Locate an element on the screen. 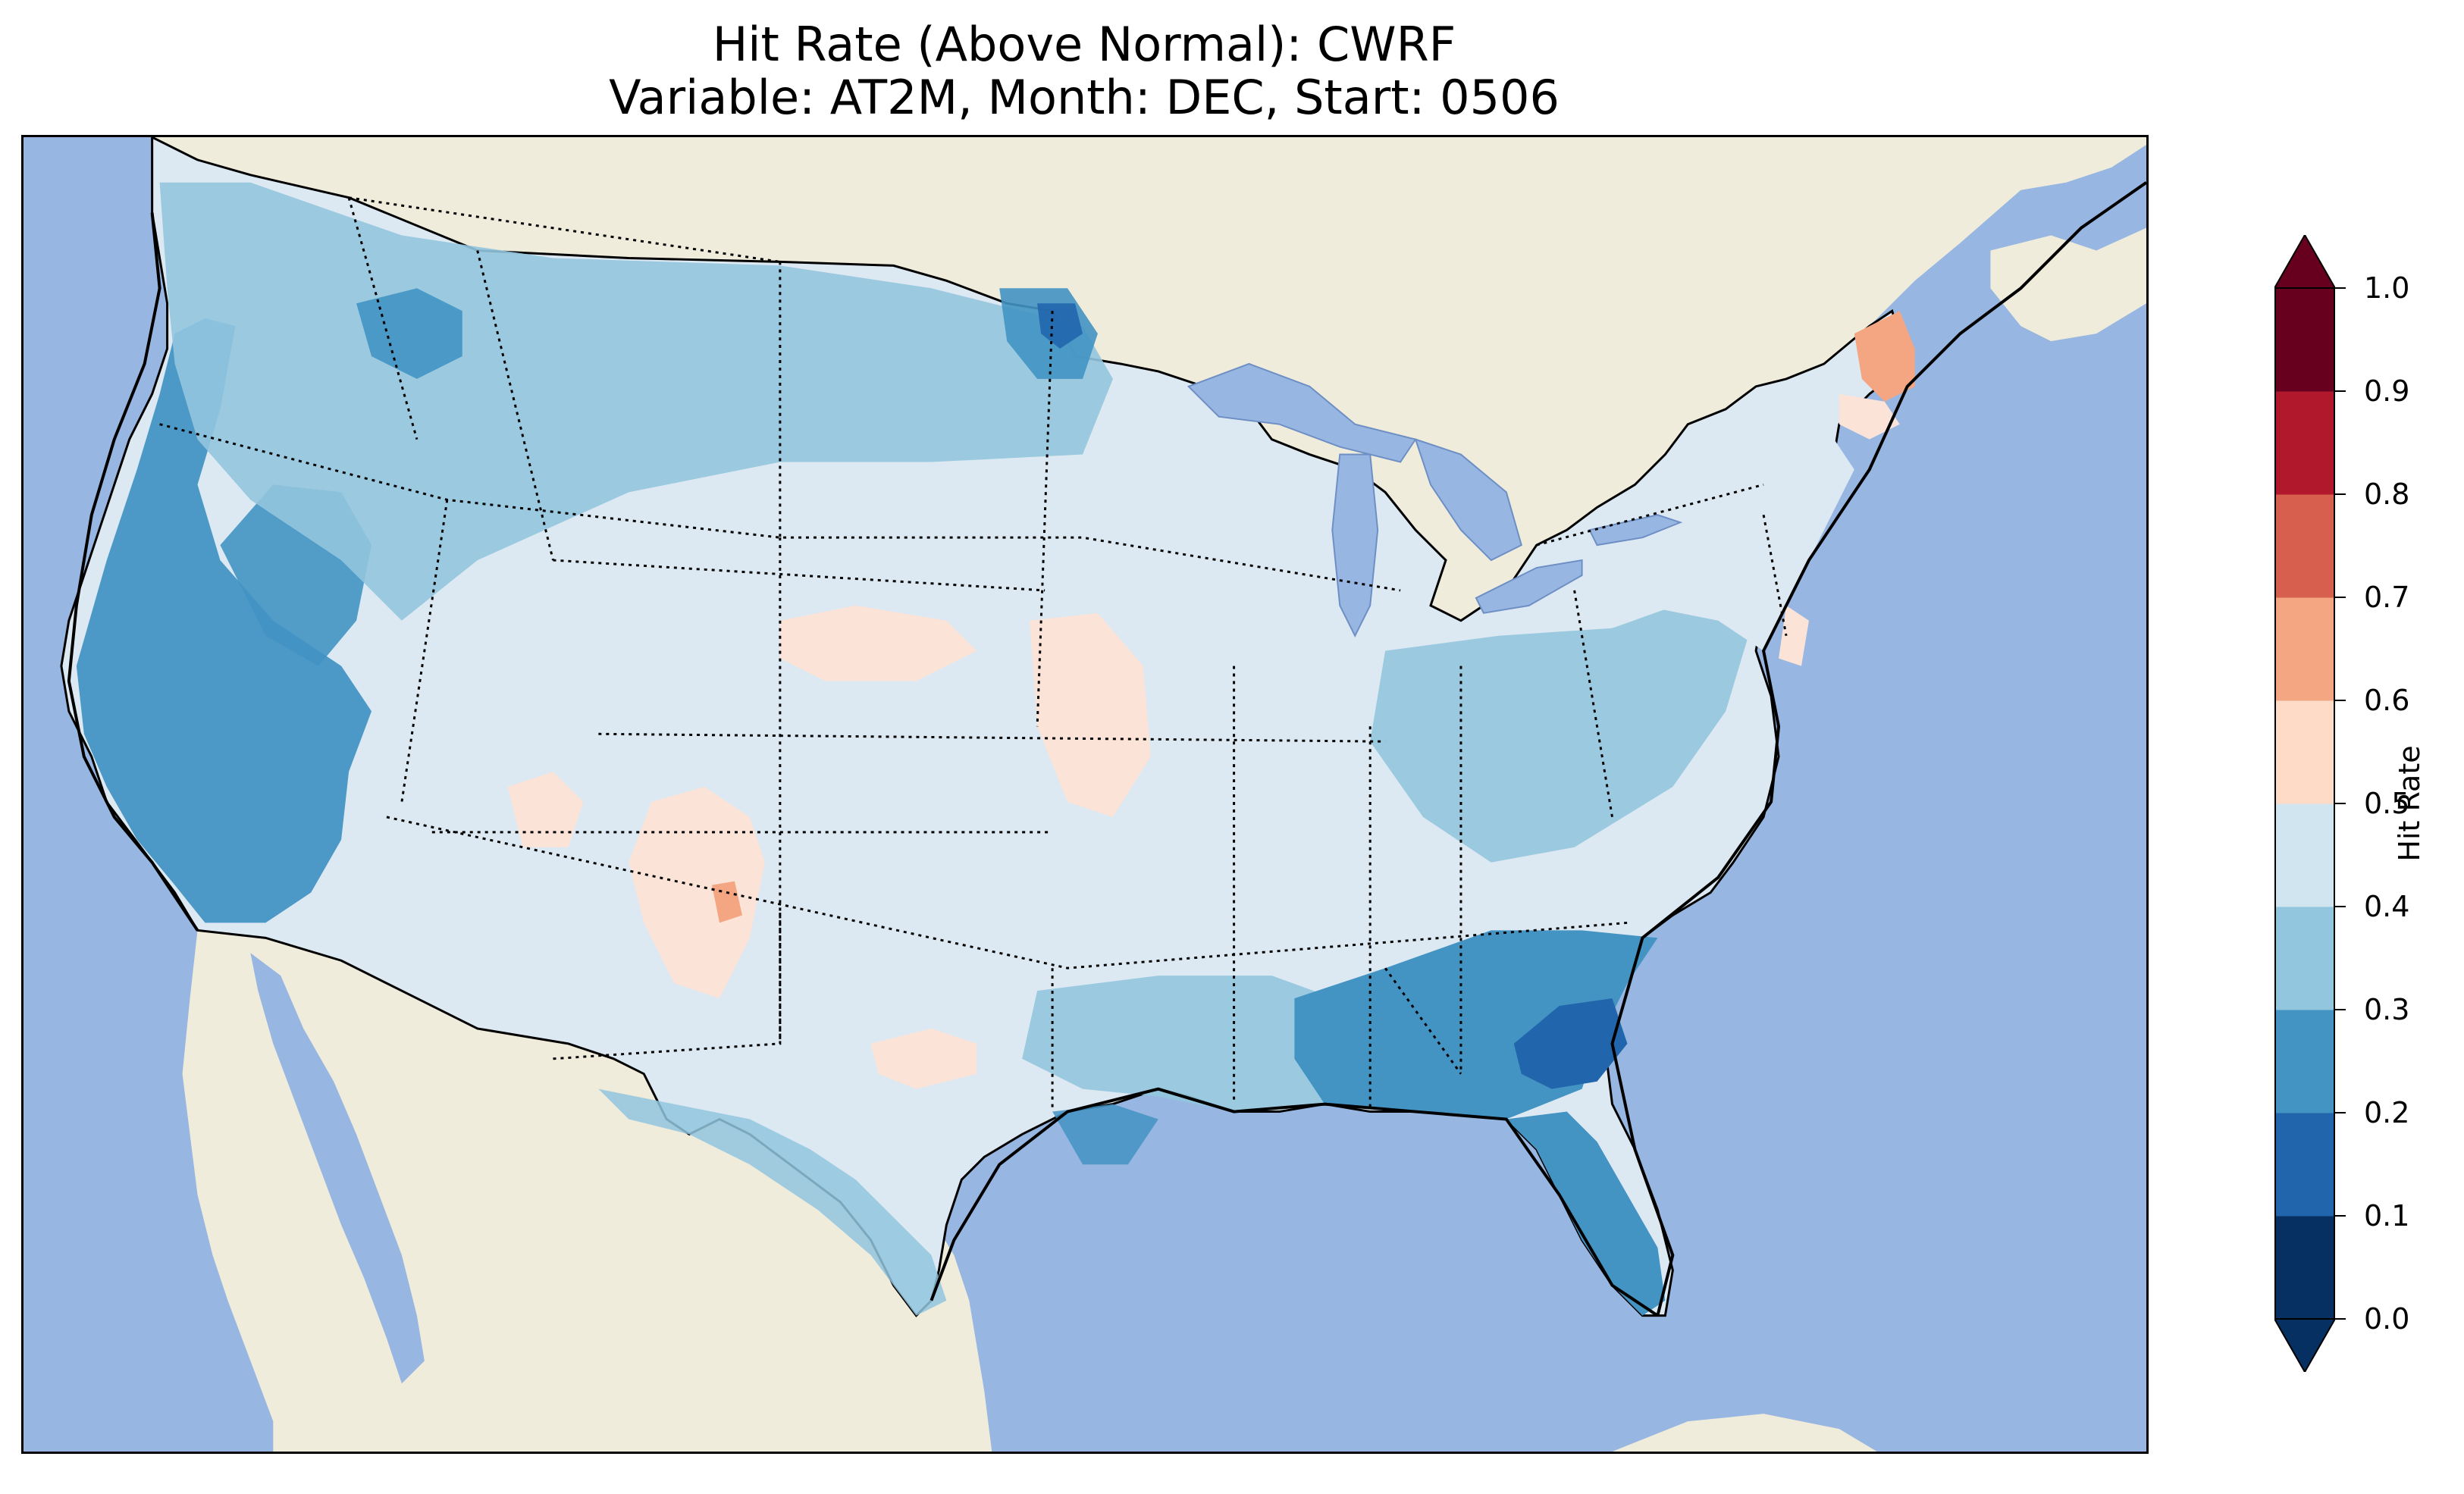 Image resolution: width=2464 pixels, height=1494 pixels. colorbar-label: Hit Rate is located at coordinates (2410, 803).